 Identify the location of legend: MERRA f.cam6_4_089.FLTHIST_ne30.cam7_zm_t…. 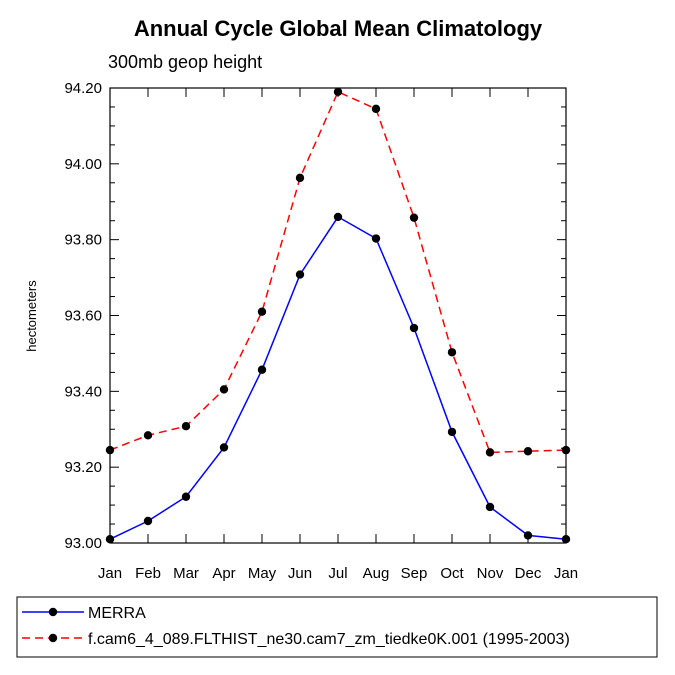
(337, 627).